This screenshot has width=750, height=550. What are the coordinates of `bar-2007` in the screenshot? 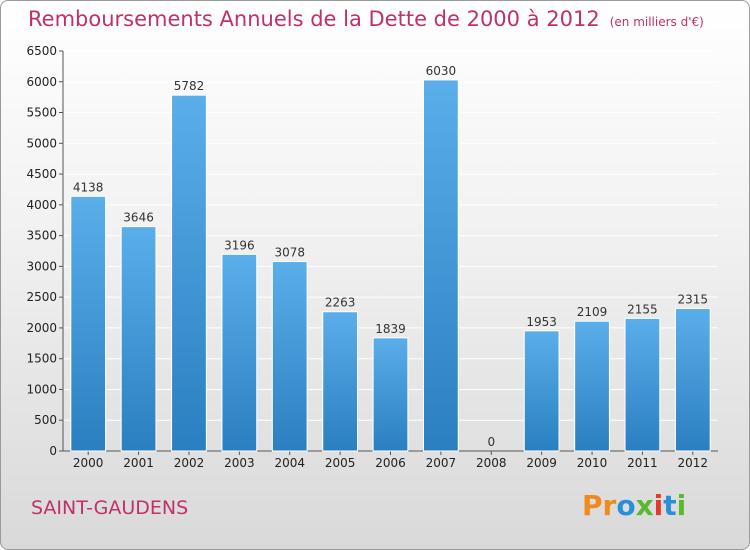 It's located at (441, 265).